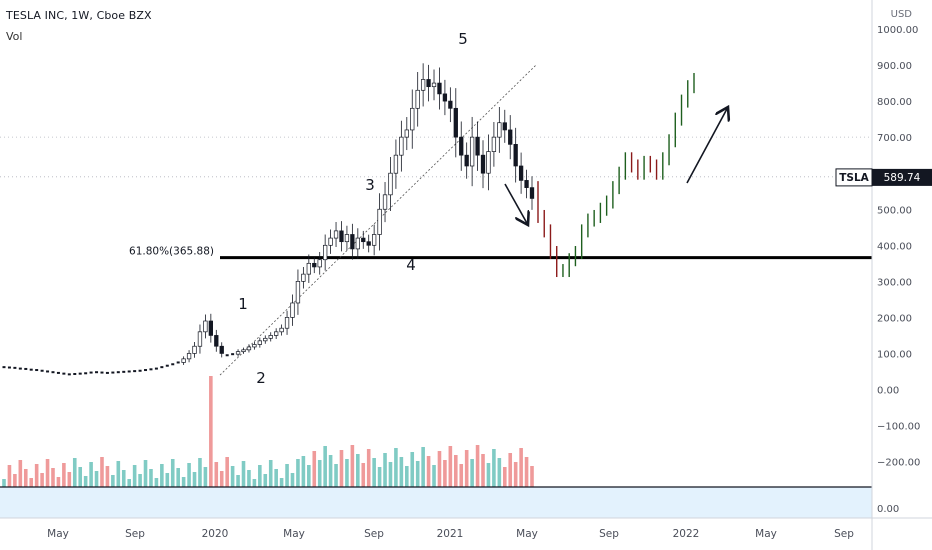 This screenshot has width=932, height=550. What do you see at coordinates (516, 204) in the screenshot?
I see `down-arrow` at bounding box center [516, 204].